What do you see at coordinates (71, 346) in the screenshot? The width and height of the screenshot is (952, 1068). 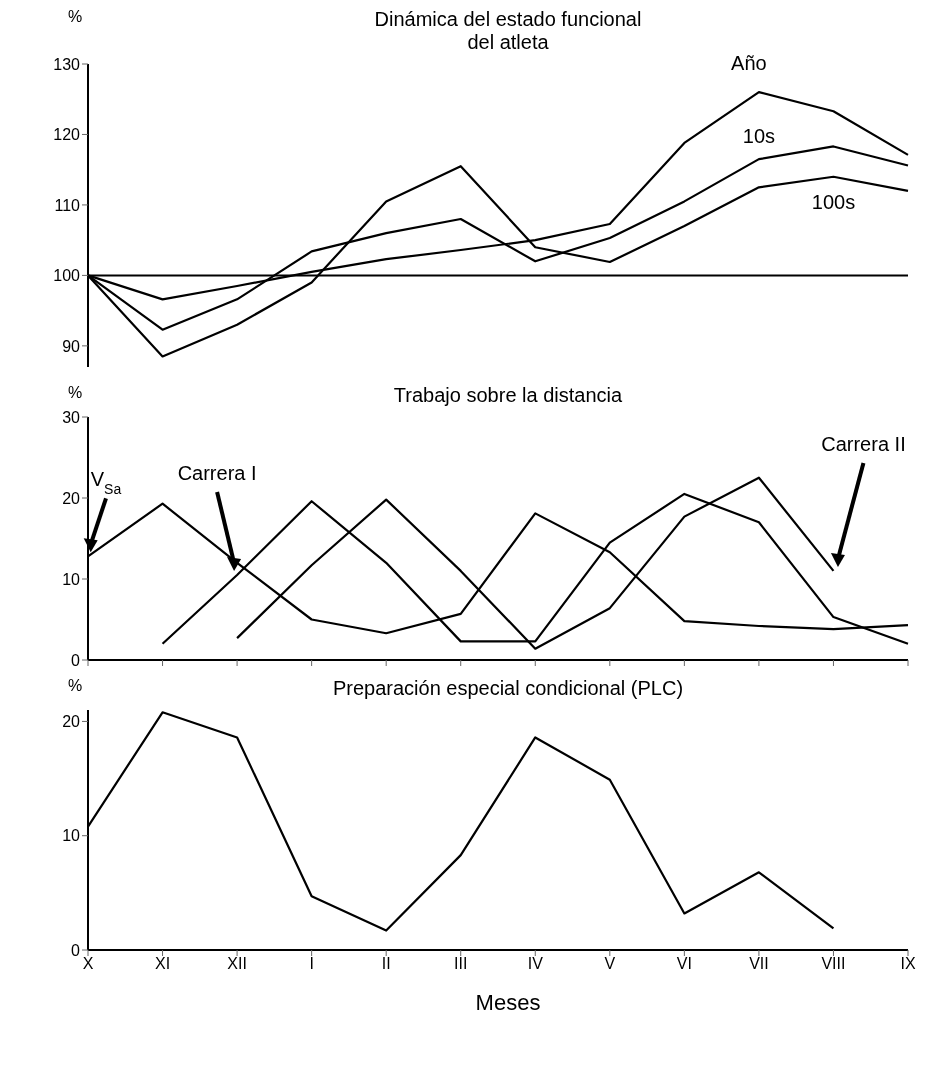 I see `y-tick-label: 90` at bounding box center [71, 346].